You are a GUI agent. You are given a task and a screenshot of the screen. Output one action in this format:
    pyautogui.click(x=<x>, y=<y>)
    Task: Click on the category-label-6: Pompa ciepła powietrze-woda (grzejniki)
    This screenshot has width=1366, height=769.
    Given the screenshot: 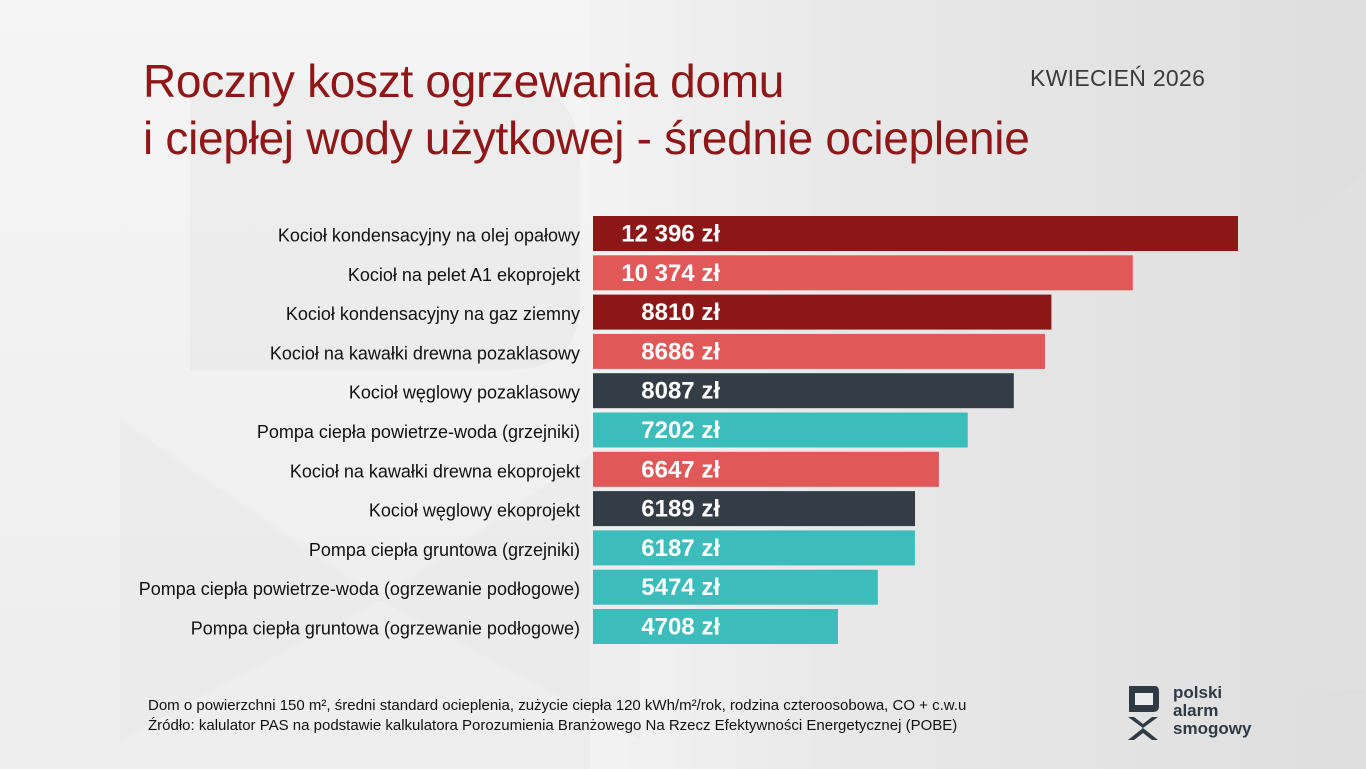 What is the action you would take?
    pyautogui.click(x=418, y=432)
    